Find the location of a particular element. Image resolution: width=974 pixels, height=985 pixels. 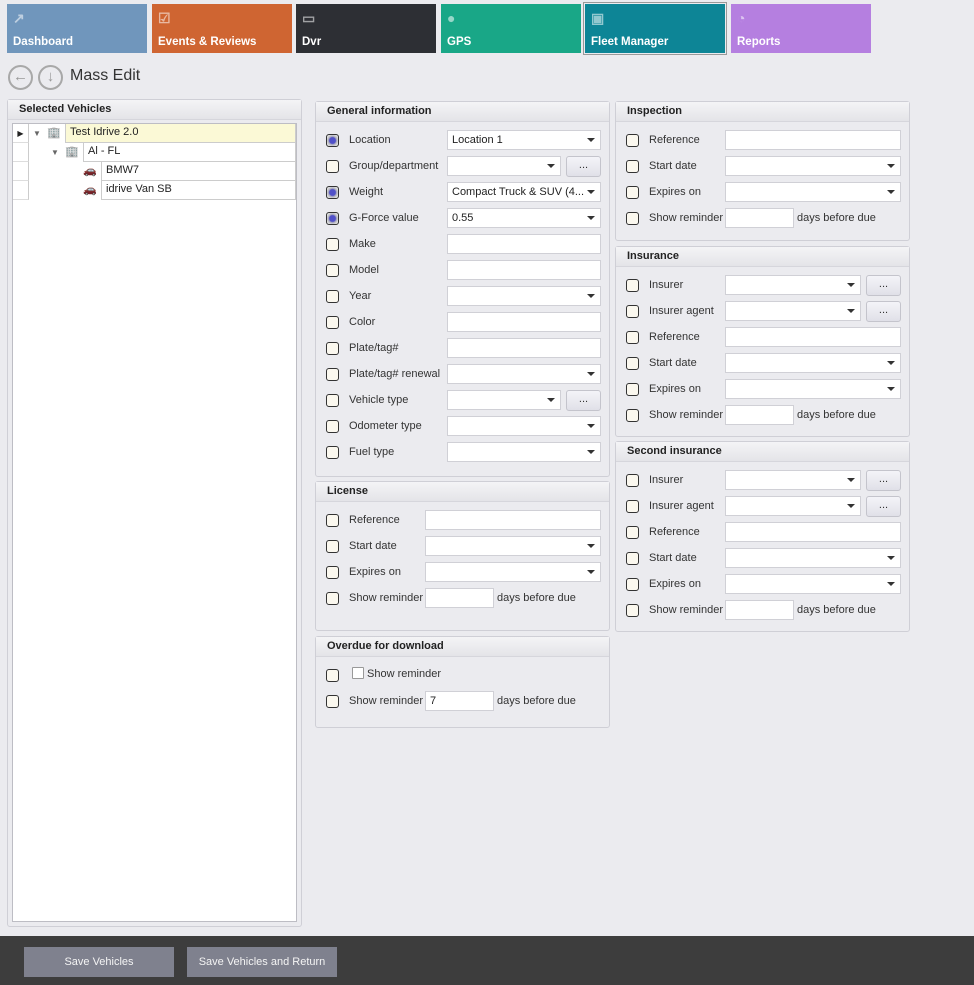

back-button: ← is located at coordinates (20, 77).